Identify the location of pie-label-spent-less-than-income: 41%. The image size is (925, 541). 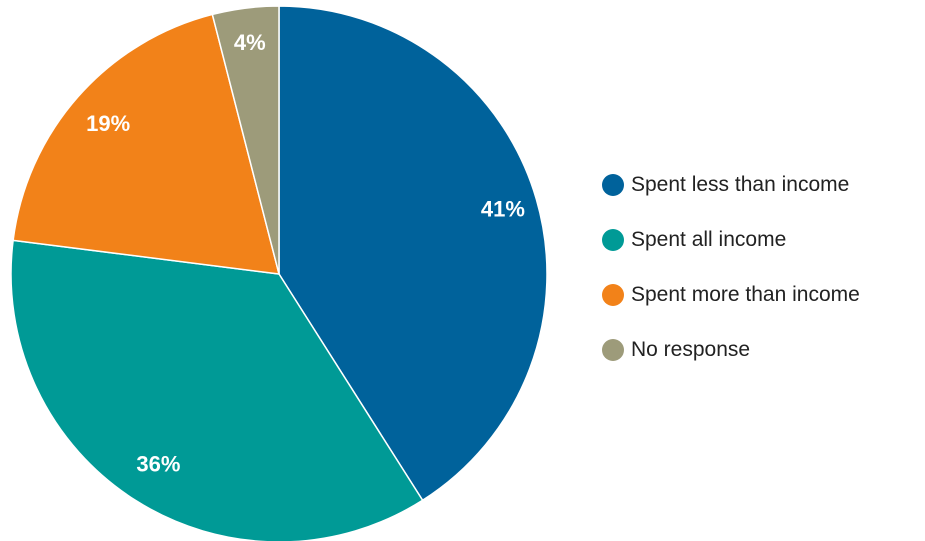
(503, 208).